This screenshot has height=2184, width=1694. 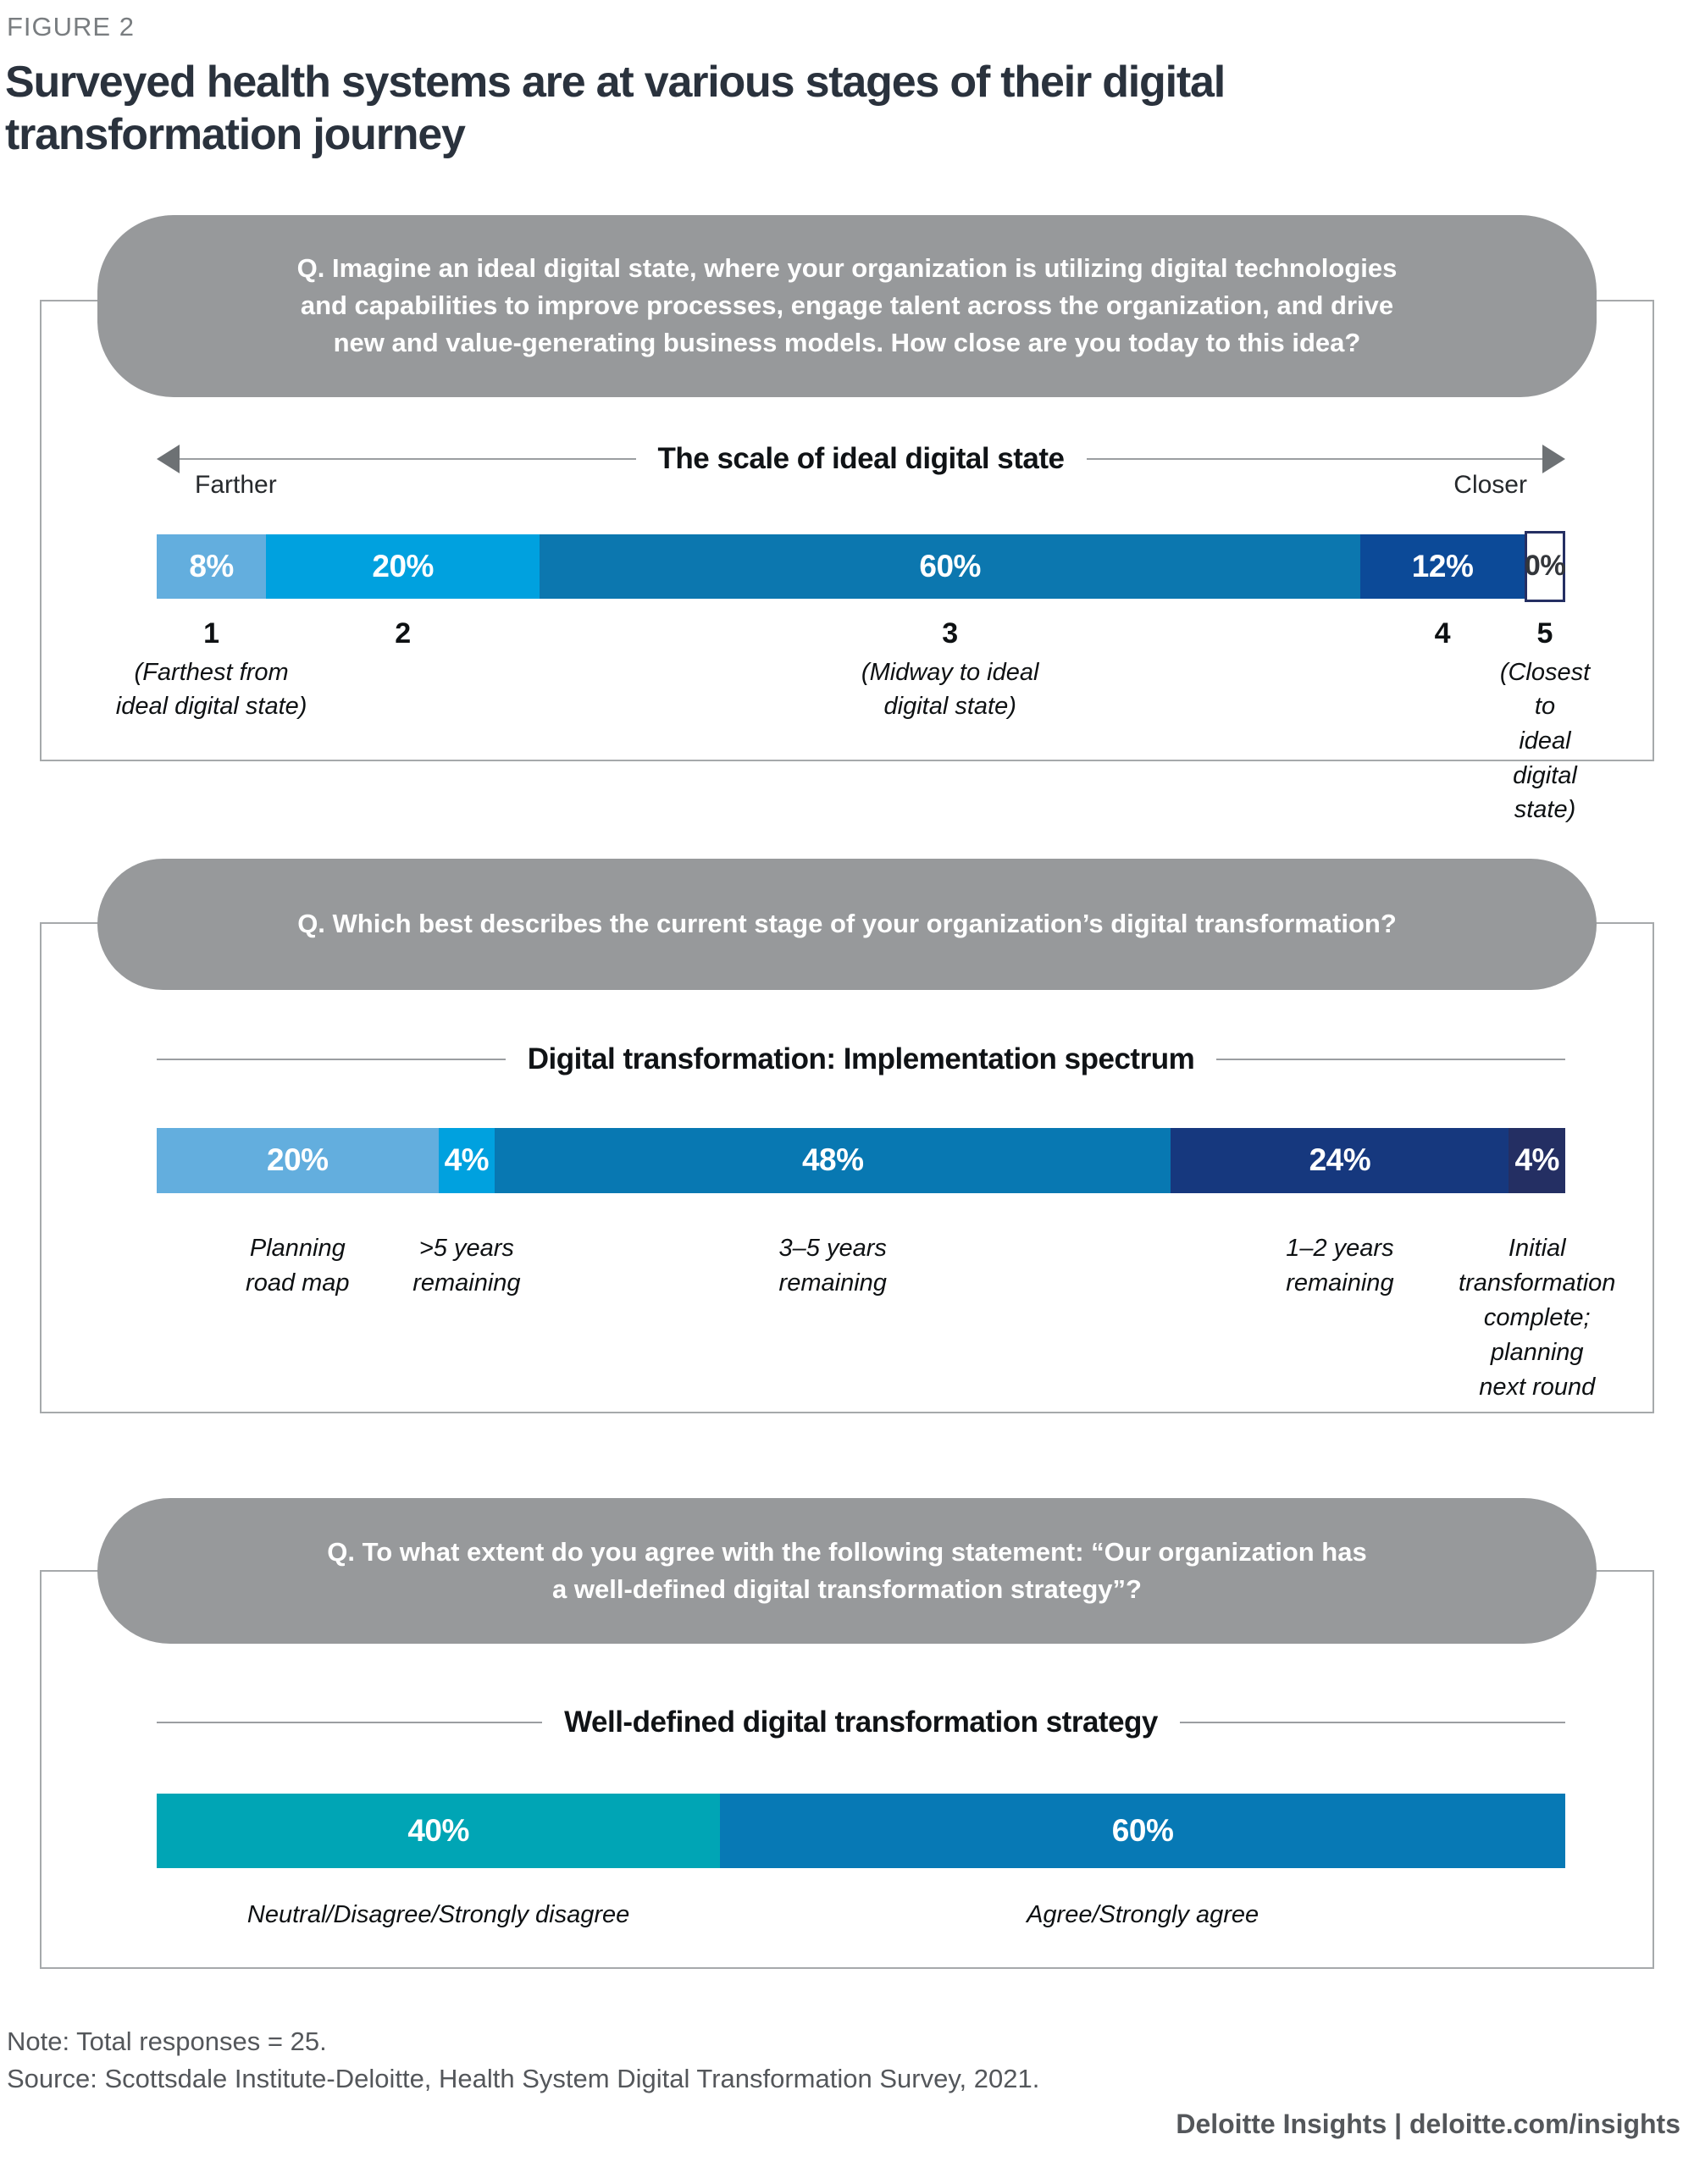 I want to click on tick-number: 5, so click(x=1544, y=633).